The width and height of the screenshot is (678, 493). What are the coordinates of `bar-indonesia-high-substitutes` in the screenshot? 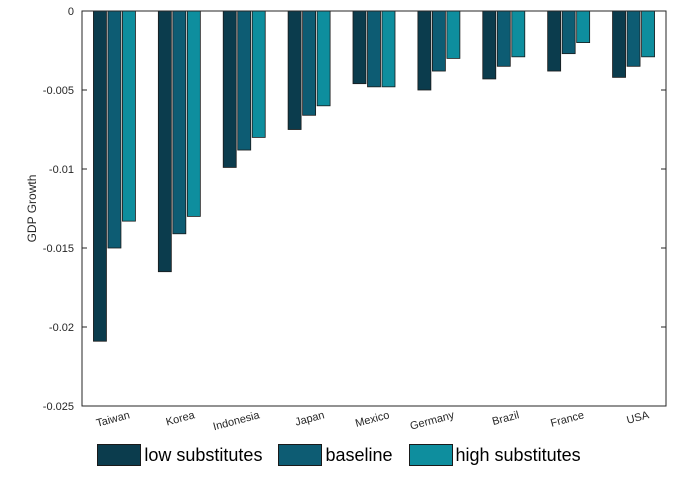 It's located at (258, 74).